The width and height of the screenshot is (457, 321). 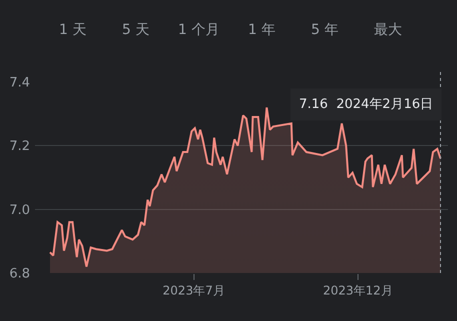 What do you see at coordinates (193, 290) in the screenshot?
I see `x-tick-label: 2023年7月` at bounding box center [193, 290].